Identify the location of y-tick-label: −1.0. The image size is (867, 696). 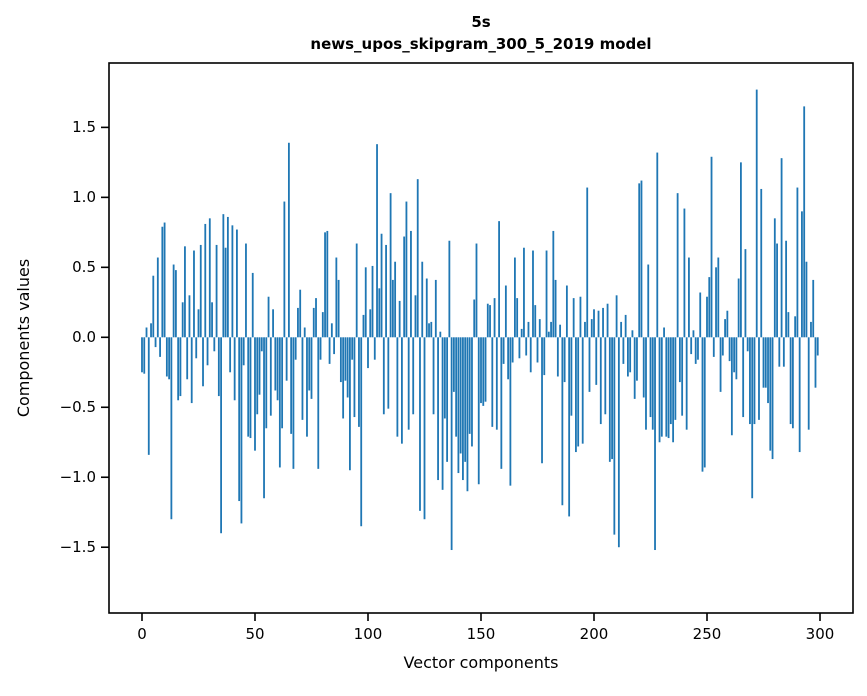
(77, 477).